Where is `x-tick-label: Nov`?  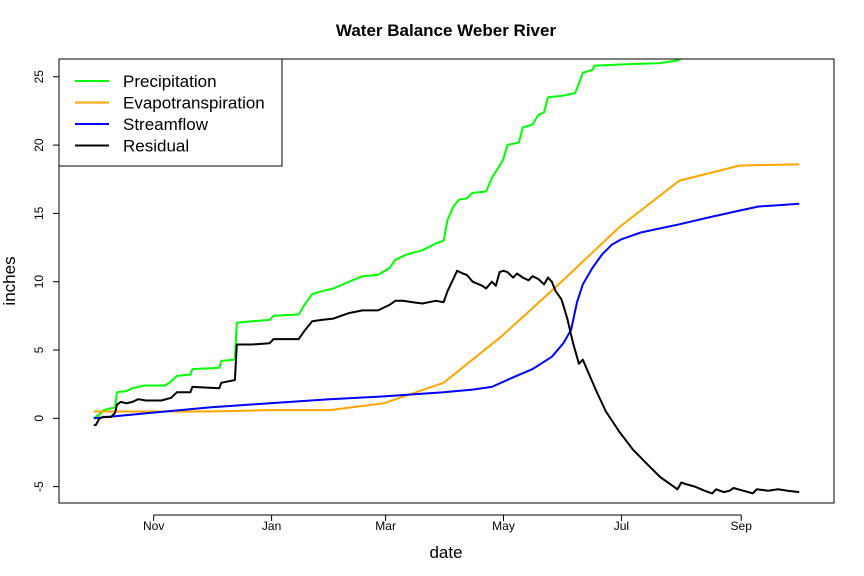
x-tick-label: Nov is located at coordinates (153, 526).